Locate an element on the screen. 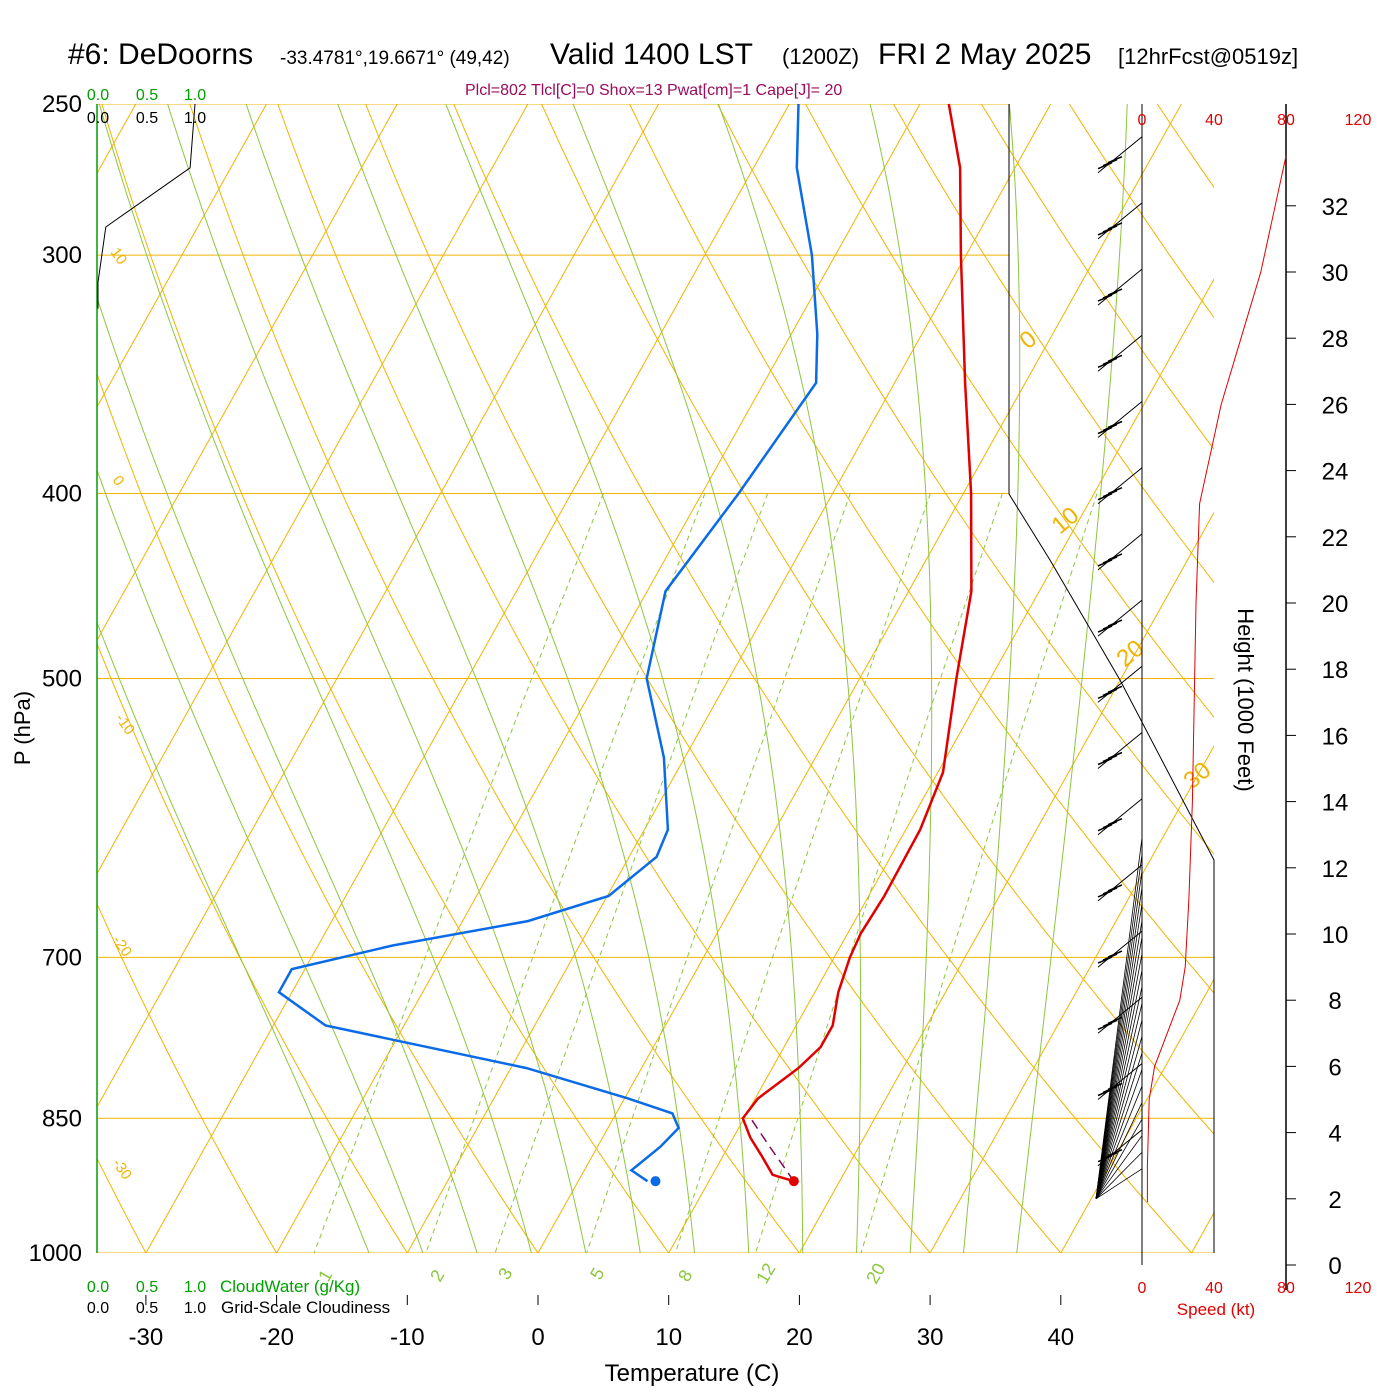 This screenshot has width=1400, height=1400. wind-speed-profile is located at coordinates (1216, 679).